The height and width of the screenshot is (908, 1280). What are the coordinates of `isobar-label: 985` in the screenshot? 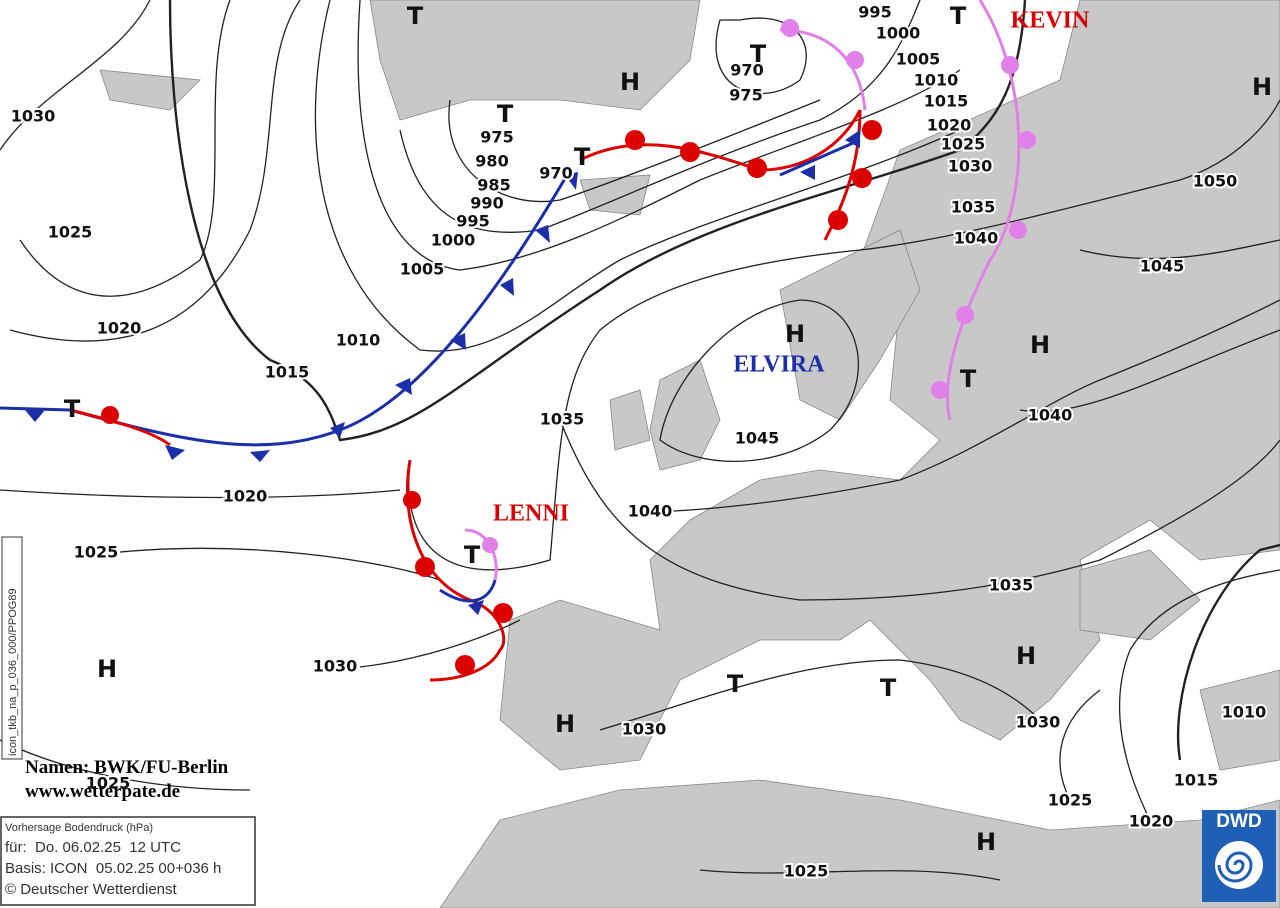 It's located at (493, 185).